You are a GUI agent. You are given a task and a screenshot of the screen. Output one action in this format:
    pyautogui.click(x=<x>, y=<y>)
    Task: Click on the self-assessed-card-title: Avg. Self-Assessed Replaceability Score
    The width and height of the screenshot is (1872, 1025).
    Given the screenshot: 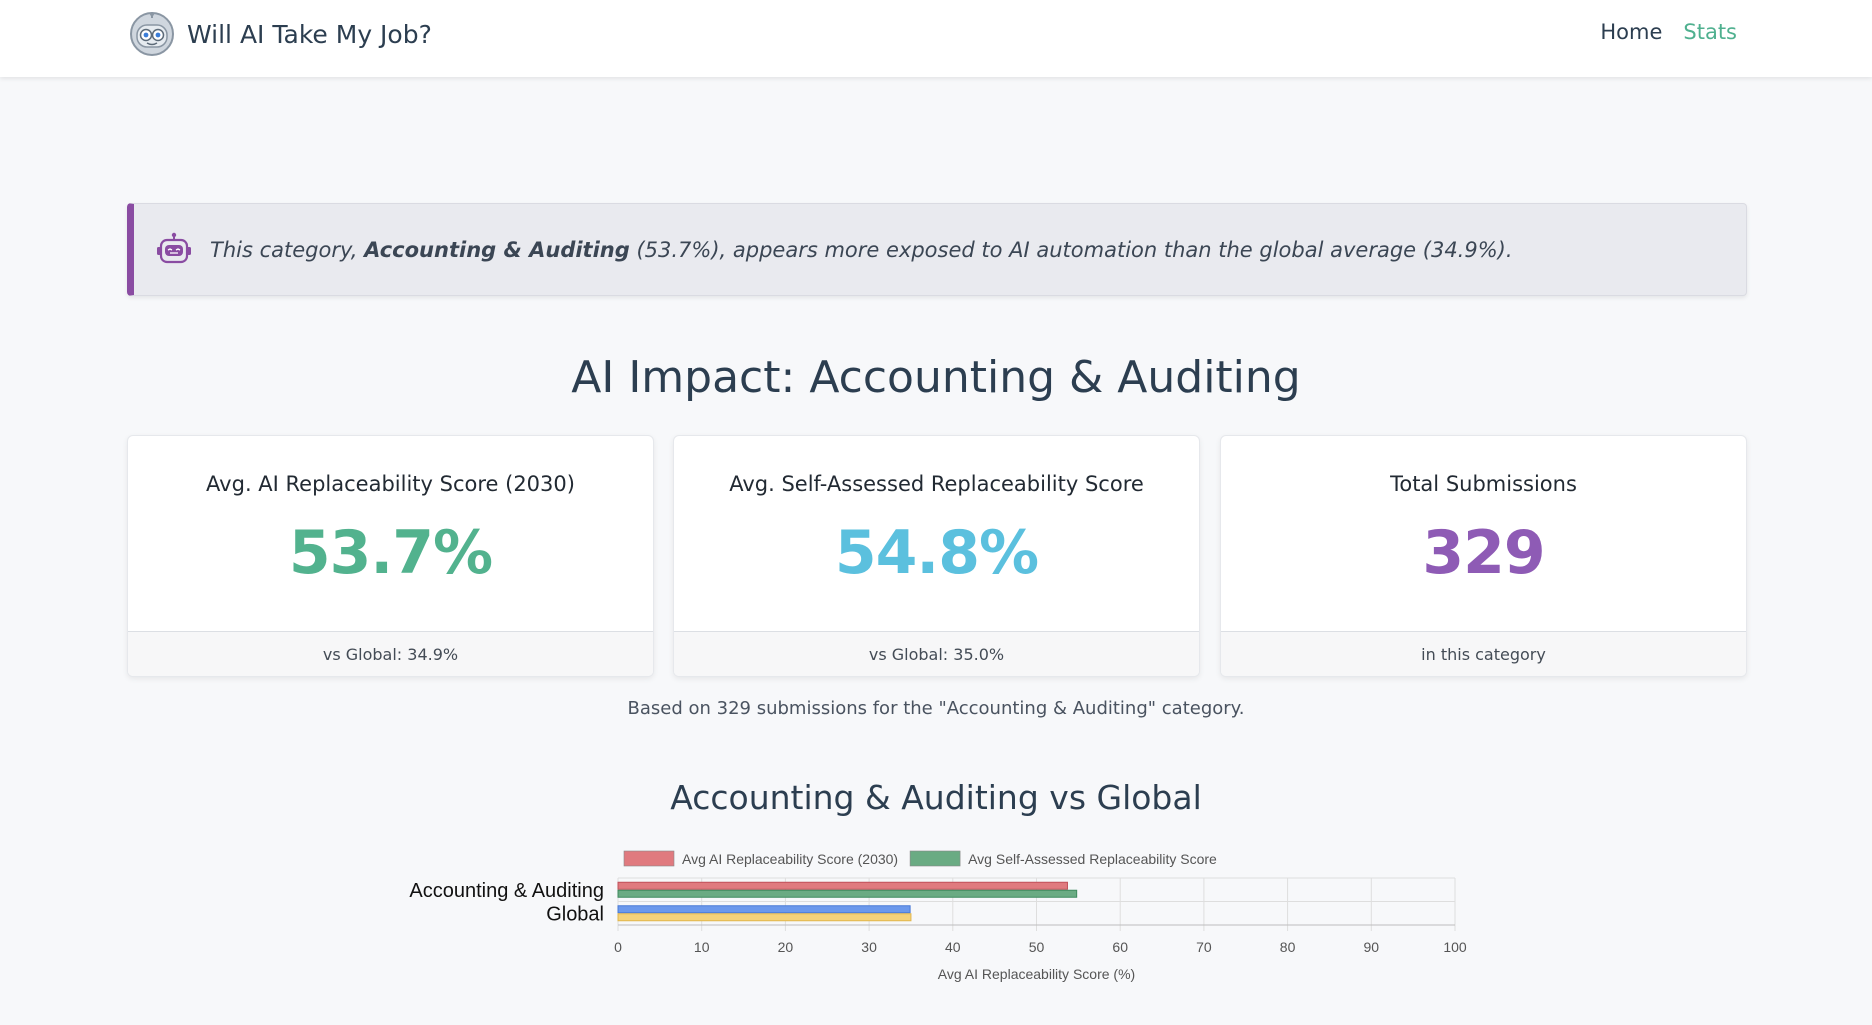 What is the action you would take?
    pyautogui.click(x=936, y=484)
    